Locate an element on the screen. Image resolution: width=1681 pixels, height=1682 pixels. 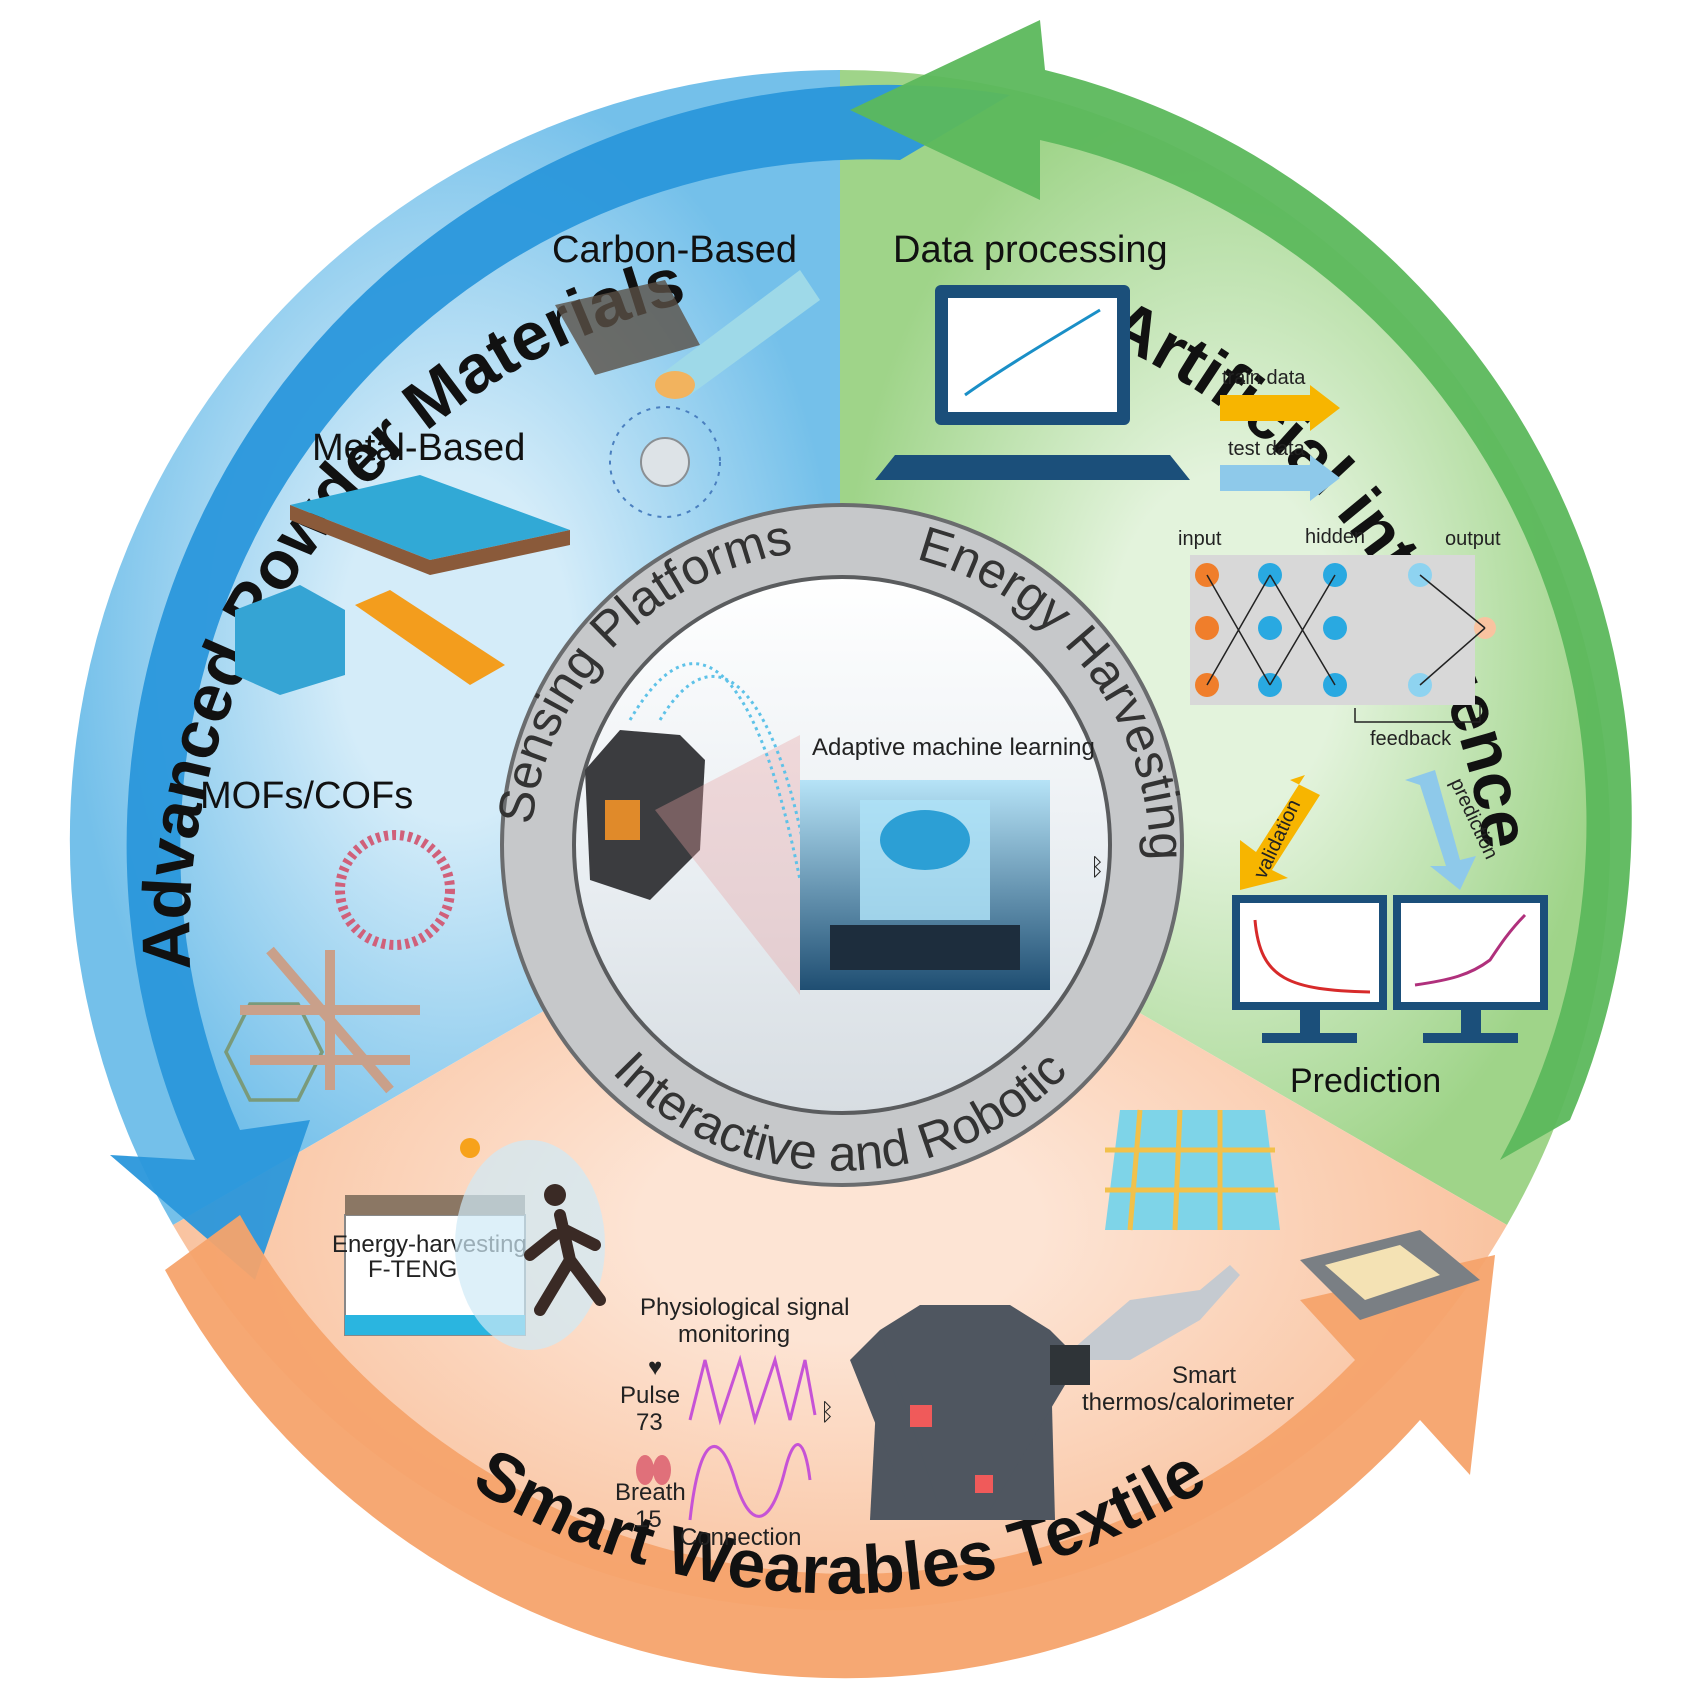
connection-label: Connection is located at coordinates (740, 1537).